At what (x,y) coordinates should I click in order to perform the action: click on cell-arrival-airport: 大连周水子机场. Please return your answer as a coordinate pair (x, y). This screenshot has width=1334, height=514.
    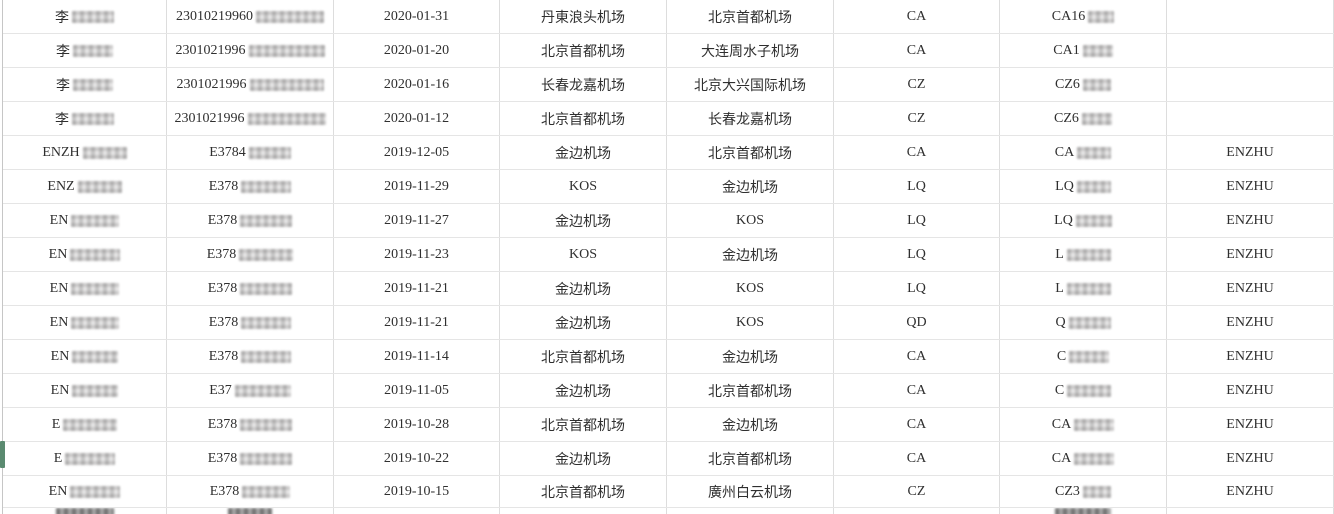
    Looking at the image, I should click on (750, 50).